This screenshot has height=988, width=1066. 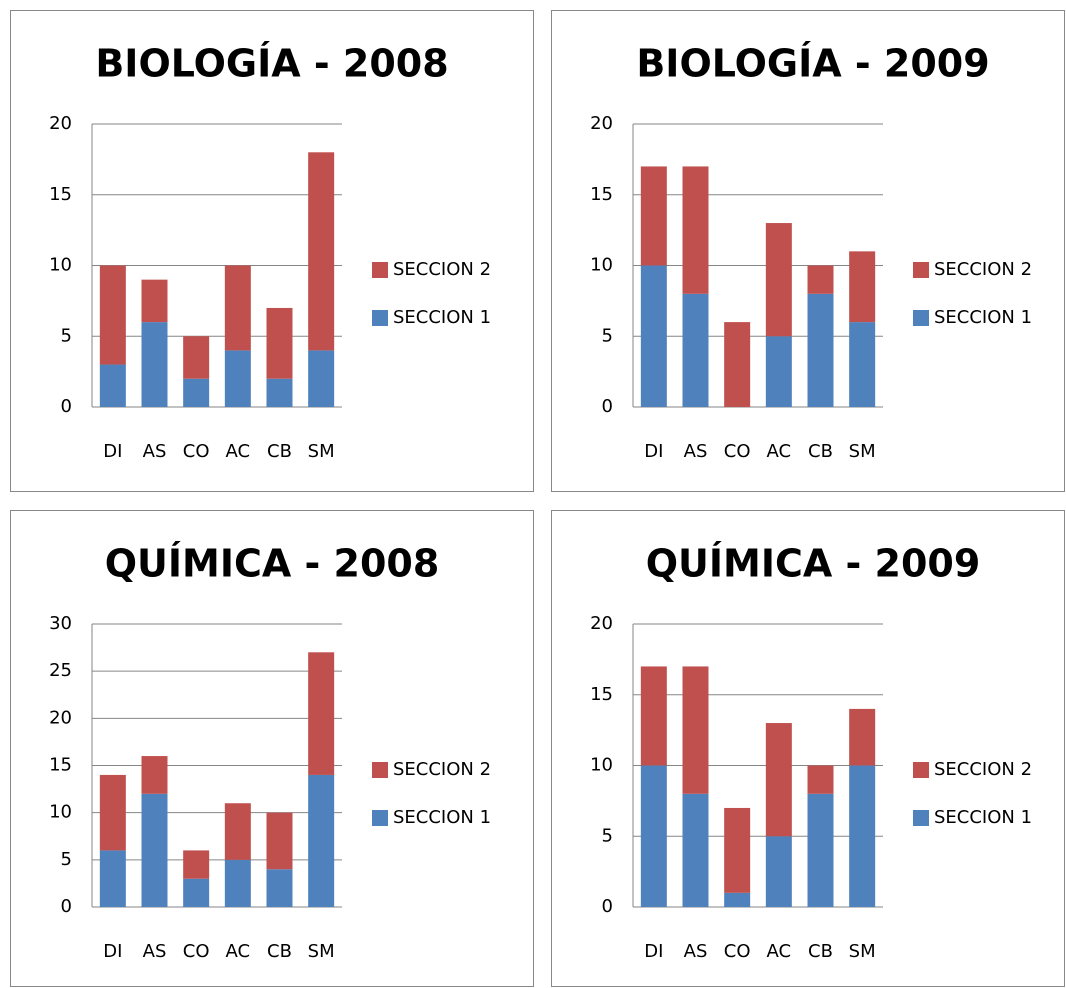 I want to click on y-tick-label: 30, so click(x=60, y=623).